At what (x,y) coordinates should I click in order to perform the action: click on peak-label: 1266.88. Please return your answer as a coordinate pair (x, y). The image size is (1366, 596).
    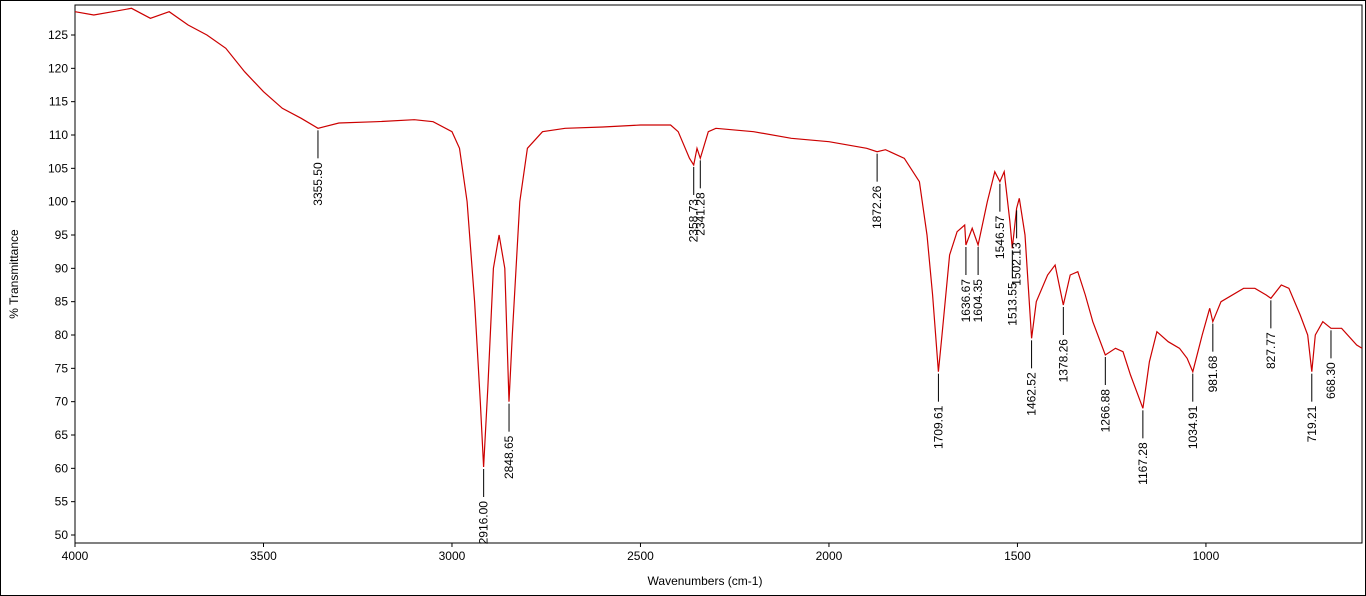
    Looking at the image, I should click on (1105, 411).